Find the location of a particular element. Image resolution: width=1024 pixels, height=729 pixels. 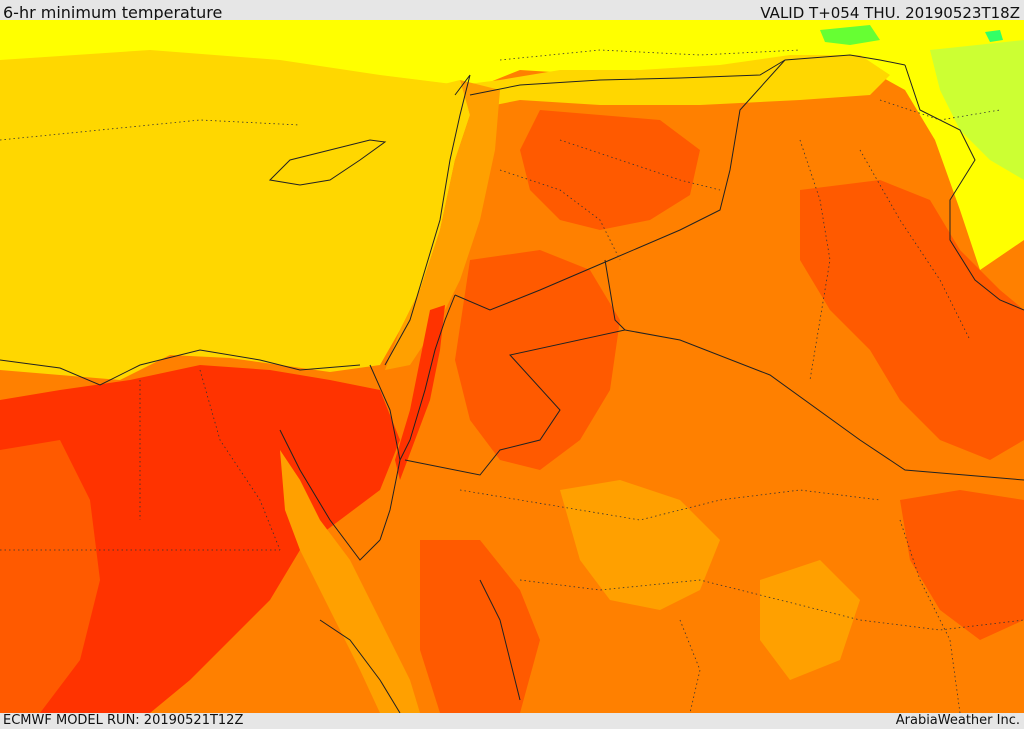

field-amber-sinai is located at coordinates (350, 581).